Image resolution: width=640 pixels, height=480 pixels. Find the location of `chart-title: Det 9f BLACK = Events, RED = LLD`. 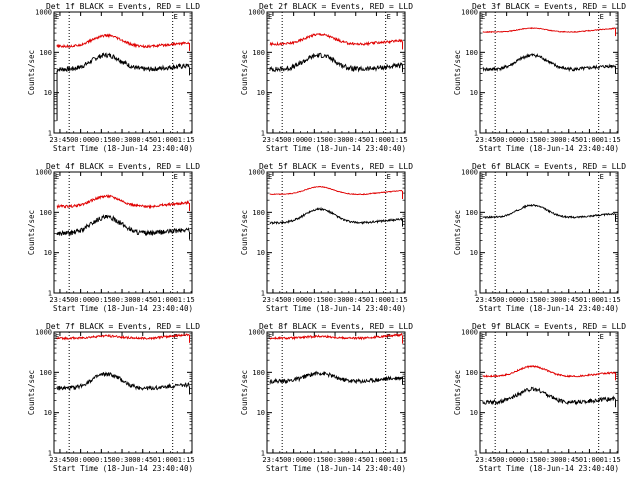

chart-title: Det 9f BLACK = Events, RED = LLD is located at coordinates (549, 326).